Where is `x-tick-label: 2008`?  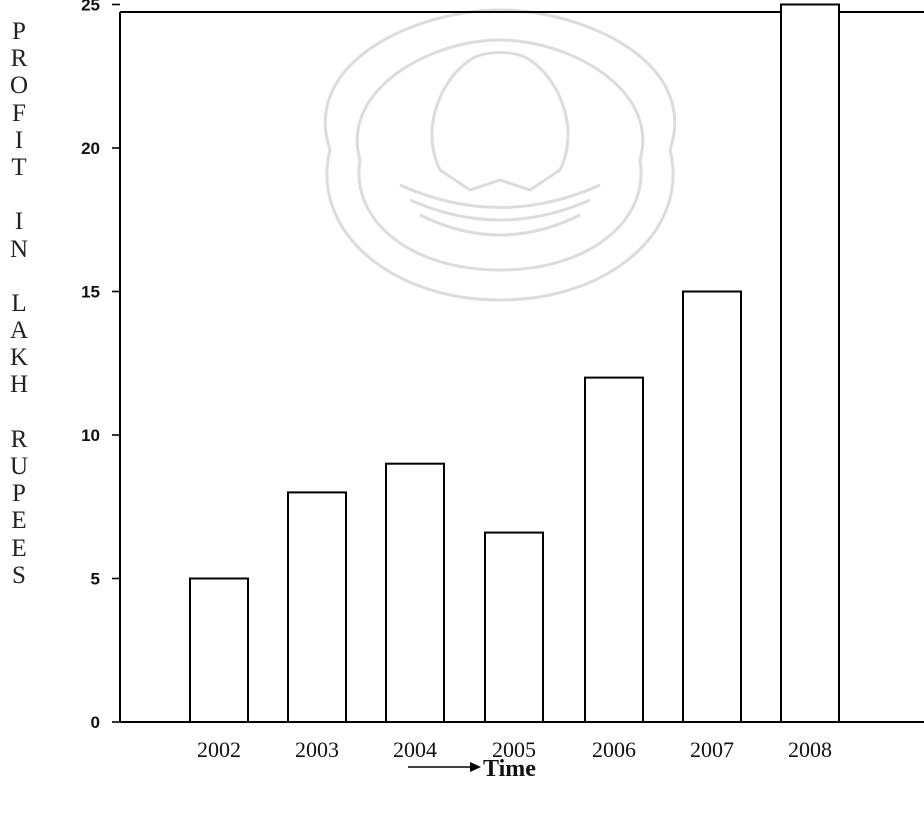 x-tick-label: 2008 is located at coordinates (810, 749).